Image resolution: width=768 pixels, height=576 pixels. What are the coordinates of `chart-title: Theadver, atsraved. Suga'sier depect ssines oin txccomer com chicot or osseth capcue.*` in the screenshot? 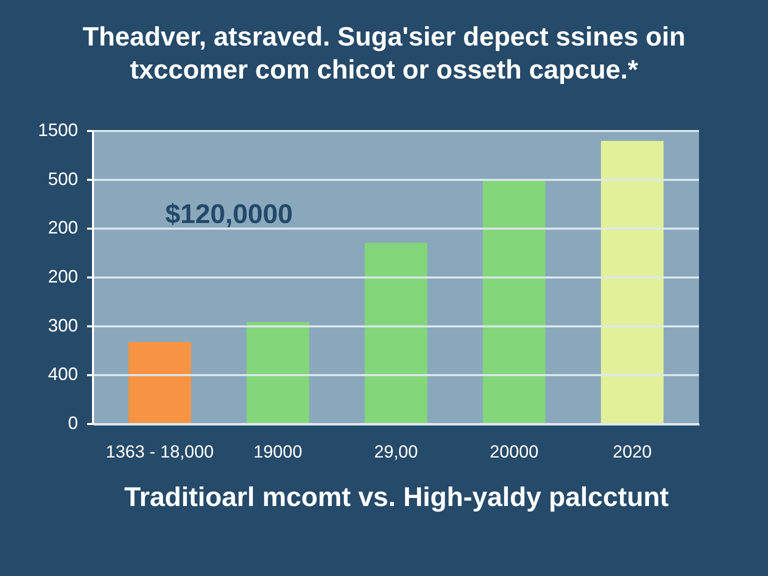 It's located at (384, 53).